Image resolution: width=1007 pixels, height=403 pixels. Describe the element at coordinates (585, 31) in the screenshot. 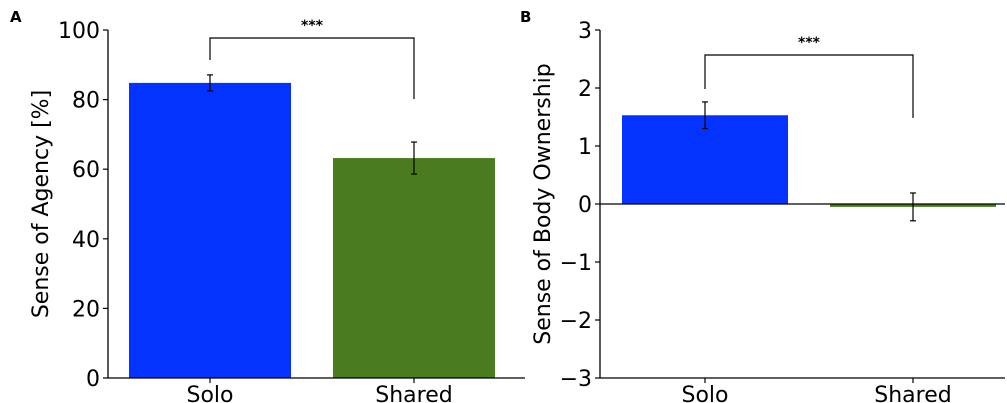

I see `y-tick-label: 3` at that location.